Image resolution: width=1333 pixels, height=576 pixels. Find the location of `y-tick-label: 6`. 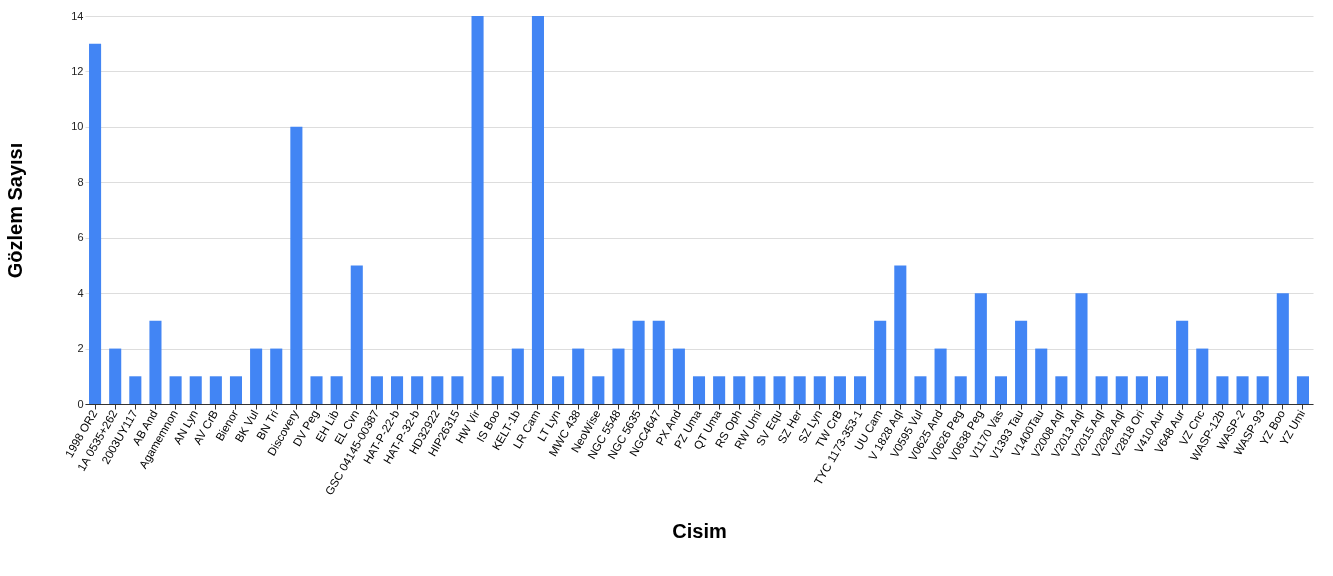

y-tick-label: 6 is located at coordinates (80, 237).